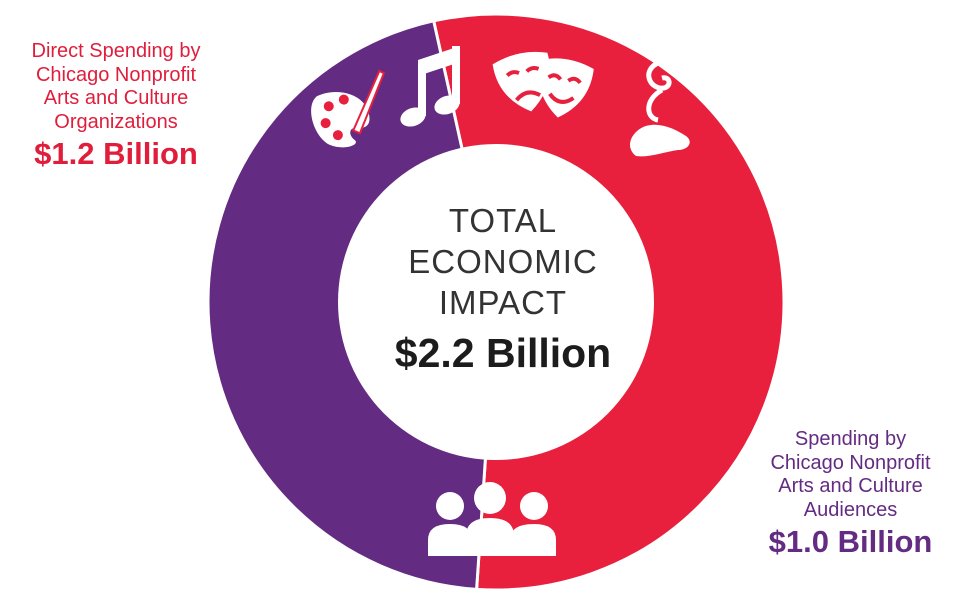 This screenshot has width=963, height=595. I want to click on palette-icon, so click(348, 108).